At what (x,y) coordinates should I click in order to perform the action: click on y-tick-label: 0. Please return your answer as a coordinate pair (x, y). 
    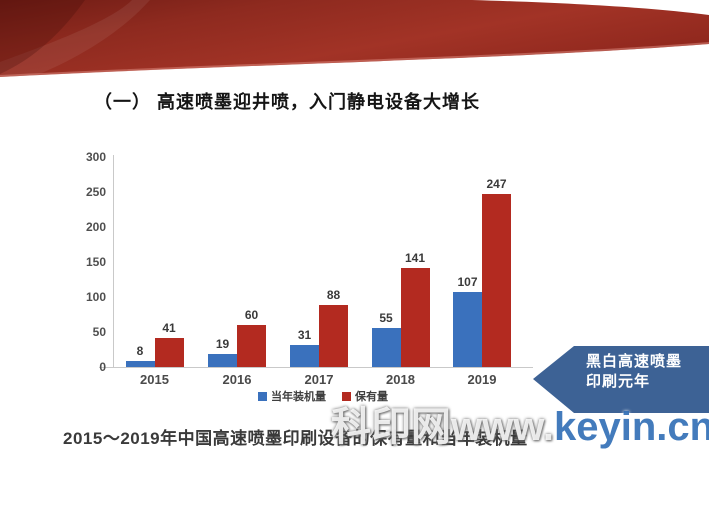
    Looking at the image, I should click on (102, 367).